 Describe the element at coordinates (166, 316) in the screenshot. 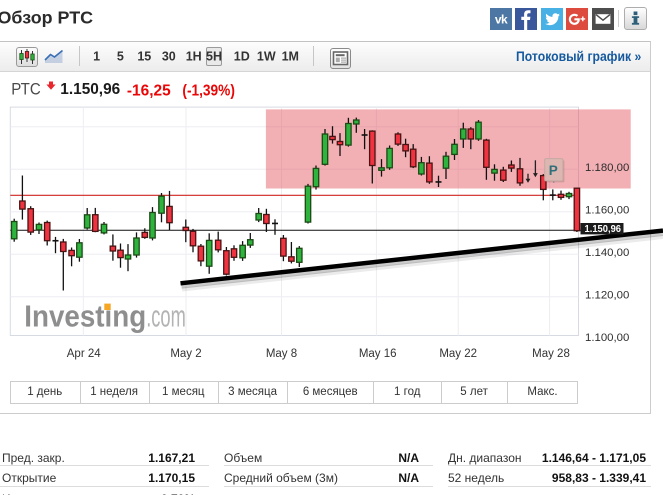

I see `svg-text: .com` at that location.